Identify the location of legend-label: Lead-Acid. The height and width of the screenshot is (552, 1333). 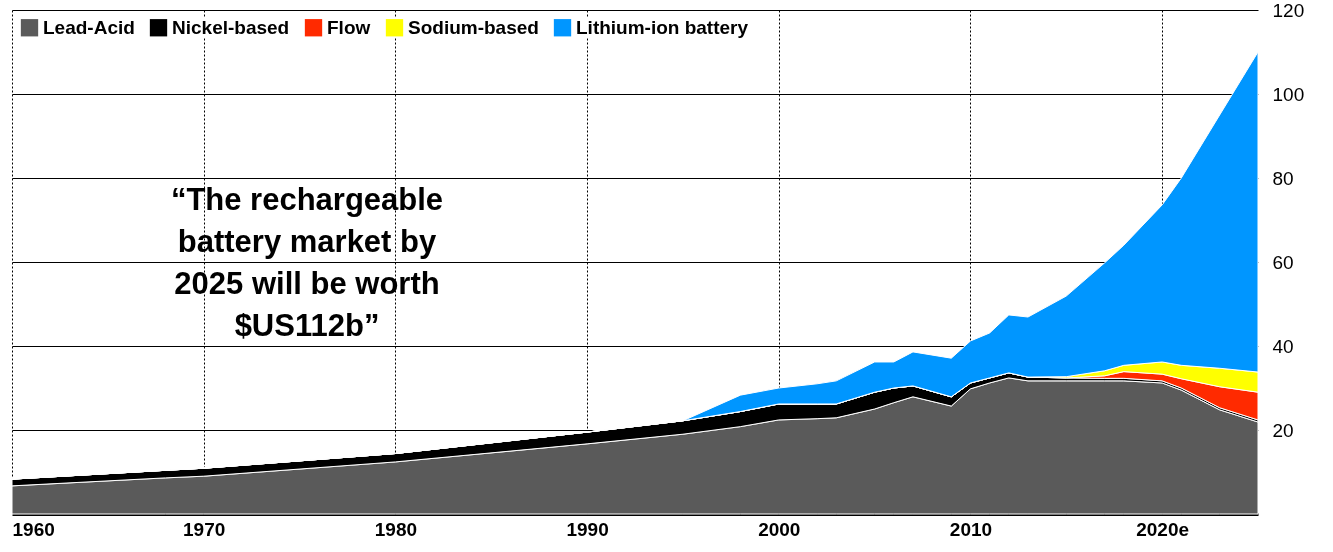
(89, 27).